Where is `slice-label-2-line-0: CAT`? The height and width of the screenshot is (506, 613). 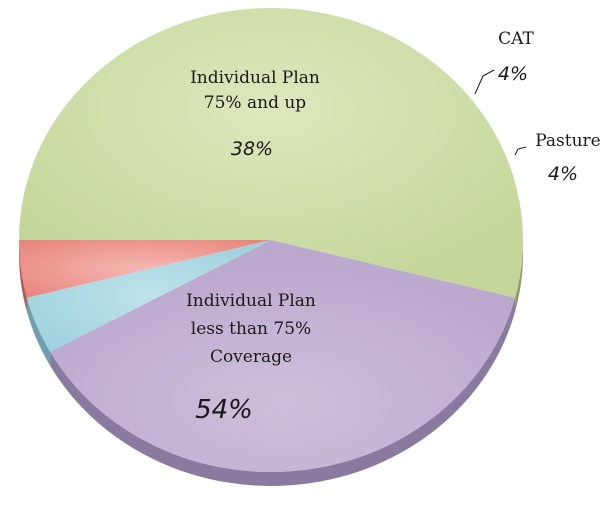 slice-label-2-line-0: CAT is located at coordinates (516, 39).